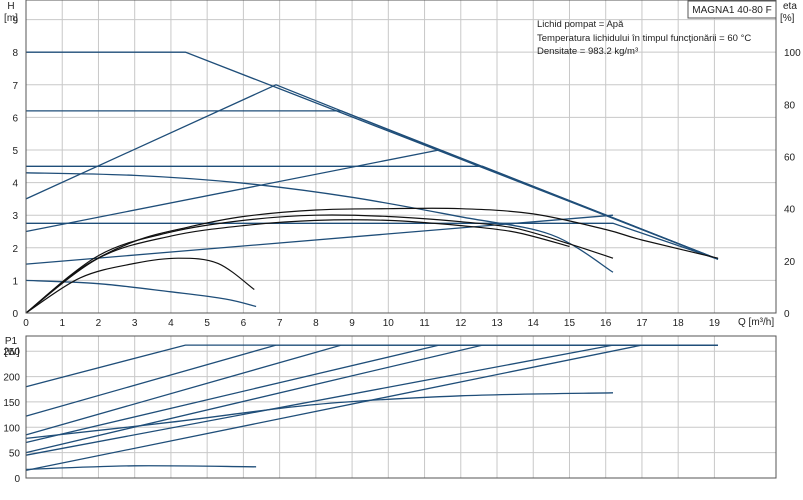 This screenshot has width=803, height=500. I want to click on p1-axis-label-unit: [W], so click(12, 352).